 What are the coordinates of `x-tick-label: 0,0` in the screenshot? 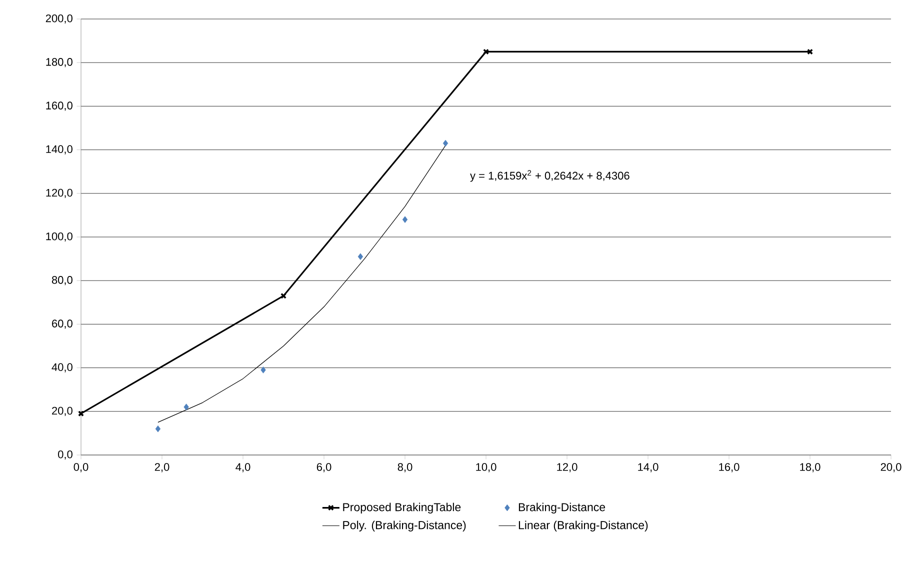 It's located at (81, 467).